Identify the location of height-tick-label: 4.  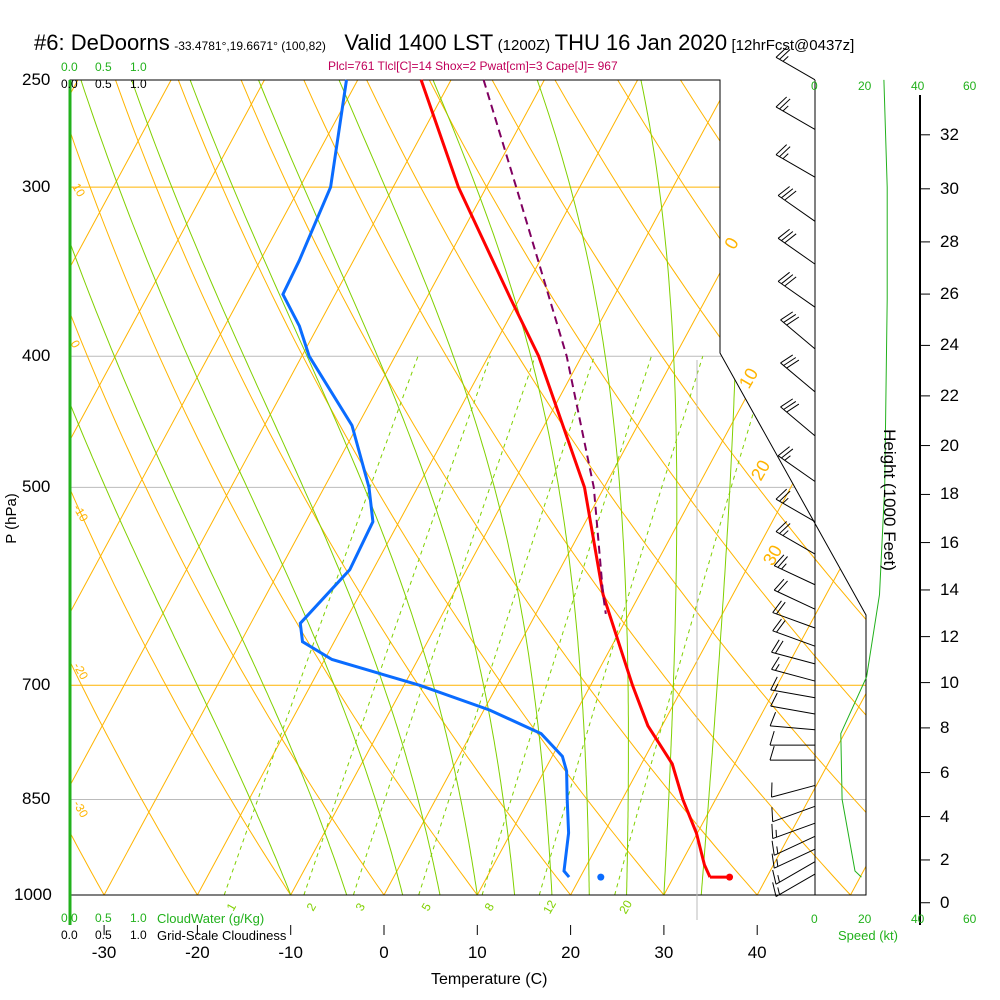
(945, 816).